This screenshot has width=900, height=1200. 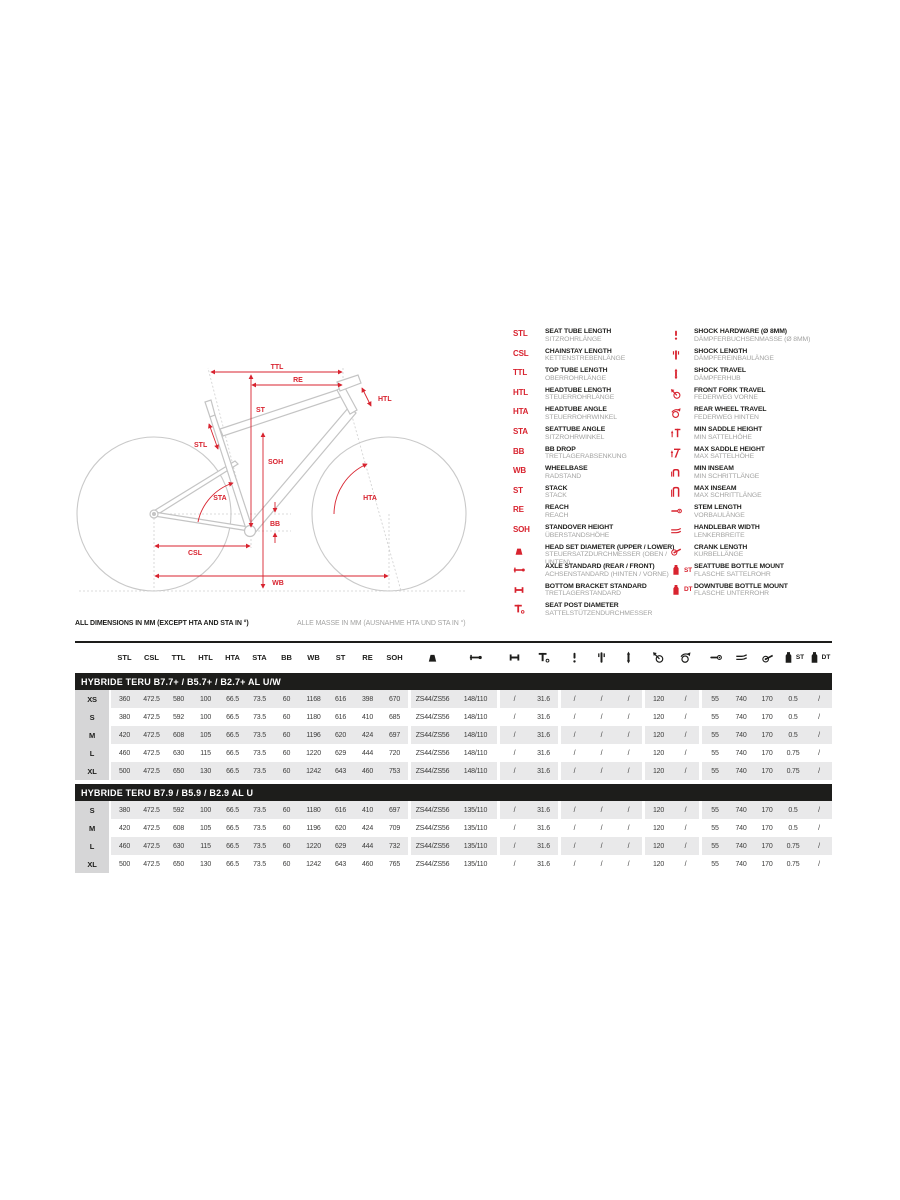 What do you see at coordinates (543, 771) in the screenshot?
I see `table-cell: 31.6` at bounding box center [543, 771].